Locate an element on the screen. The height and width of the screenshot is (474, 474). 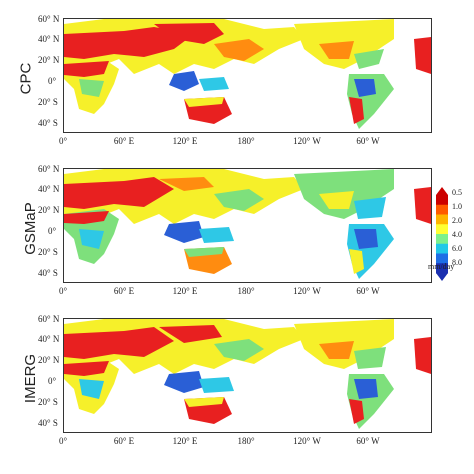
legend-unit: mm/day is located at coordinates (441, 266).